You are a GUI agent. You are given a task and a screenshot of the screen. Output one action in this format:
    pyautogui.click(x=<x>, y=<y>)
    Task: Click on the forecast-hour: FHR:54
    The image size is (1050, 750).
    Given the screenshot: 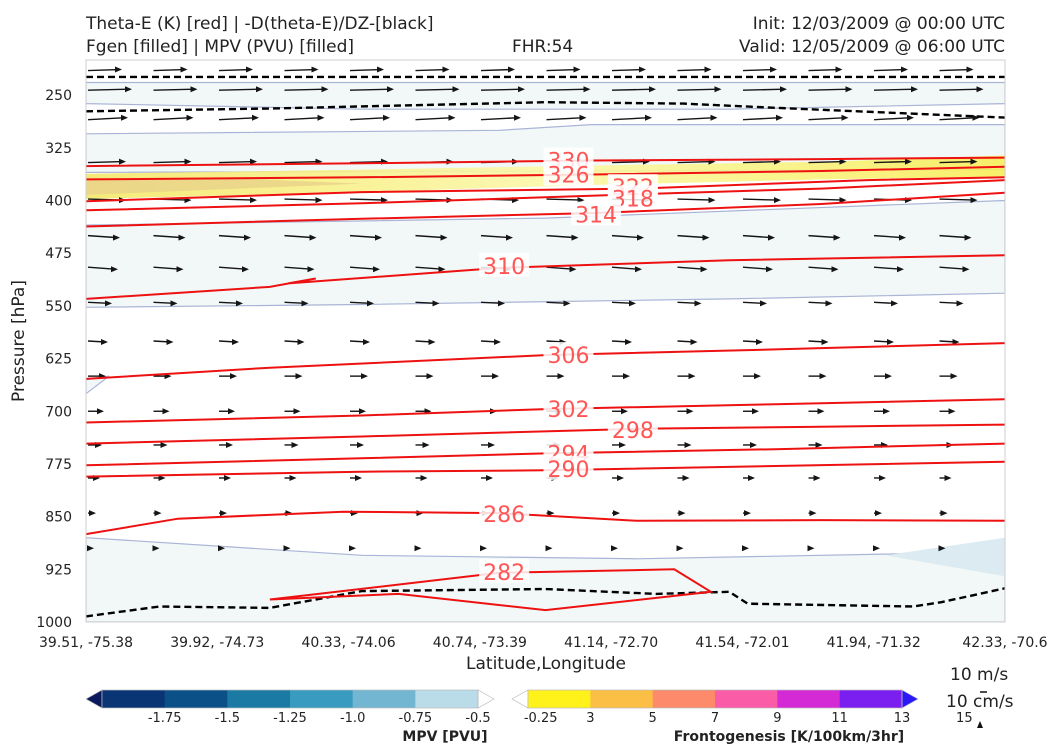 What is the action you would take?
    pyautogui.click(x=543, y=47)
    